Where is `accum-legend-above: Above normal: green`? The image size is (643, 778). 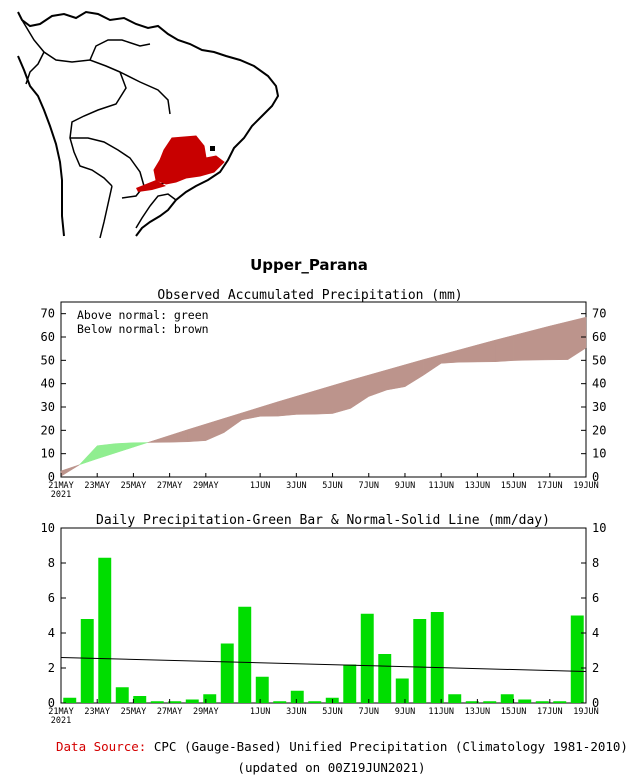 accum-legend-above: Above normal: green is located at coordinates (143, 315).